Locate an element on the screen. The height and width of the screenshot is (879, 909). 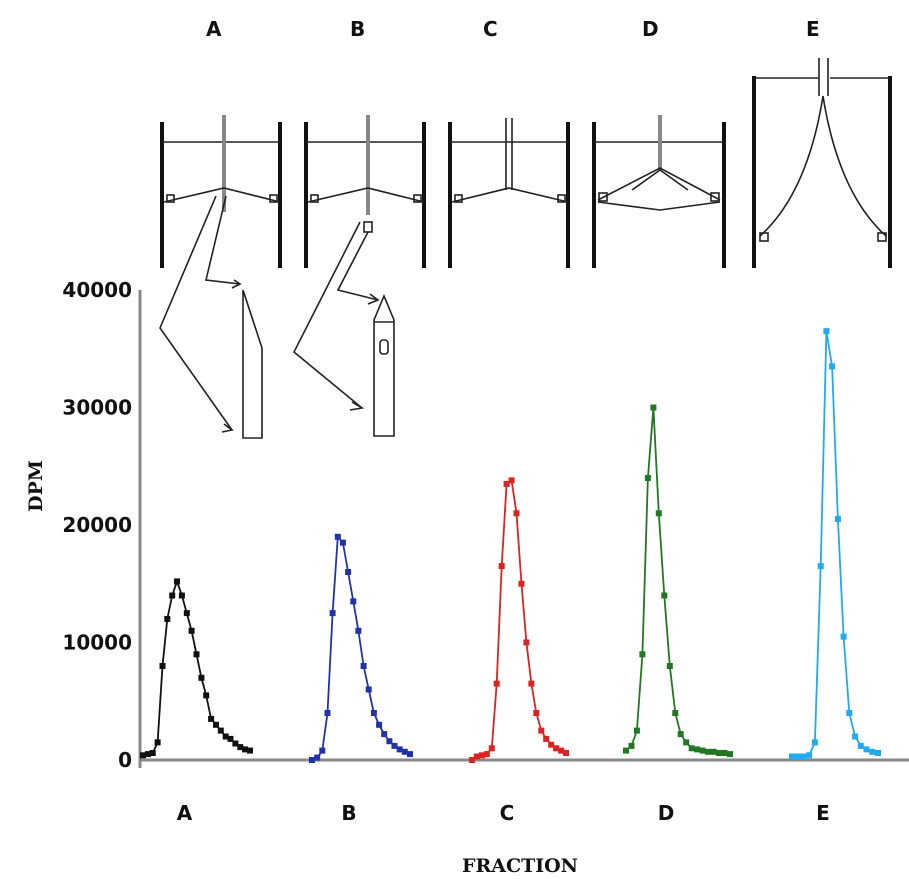
apparatus-diagram-e is located at coordinates (822, 163).